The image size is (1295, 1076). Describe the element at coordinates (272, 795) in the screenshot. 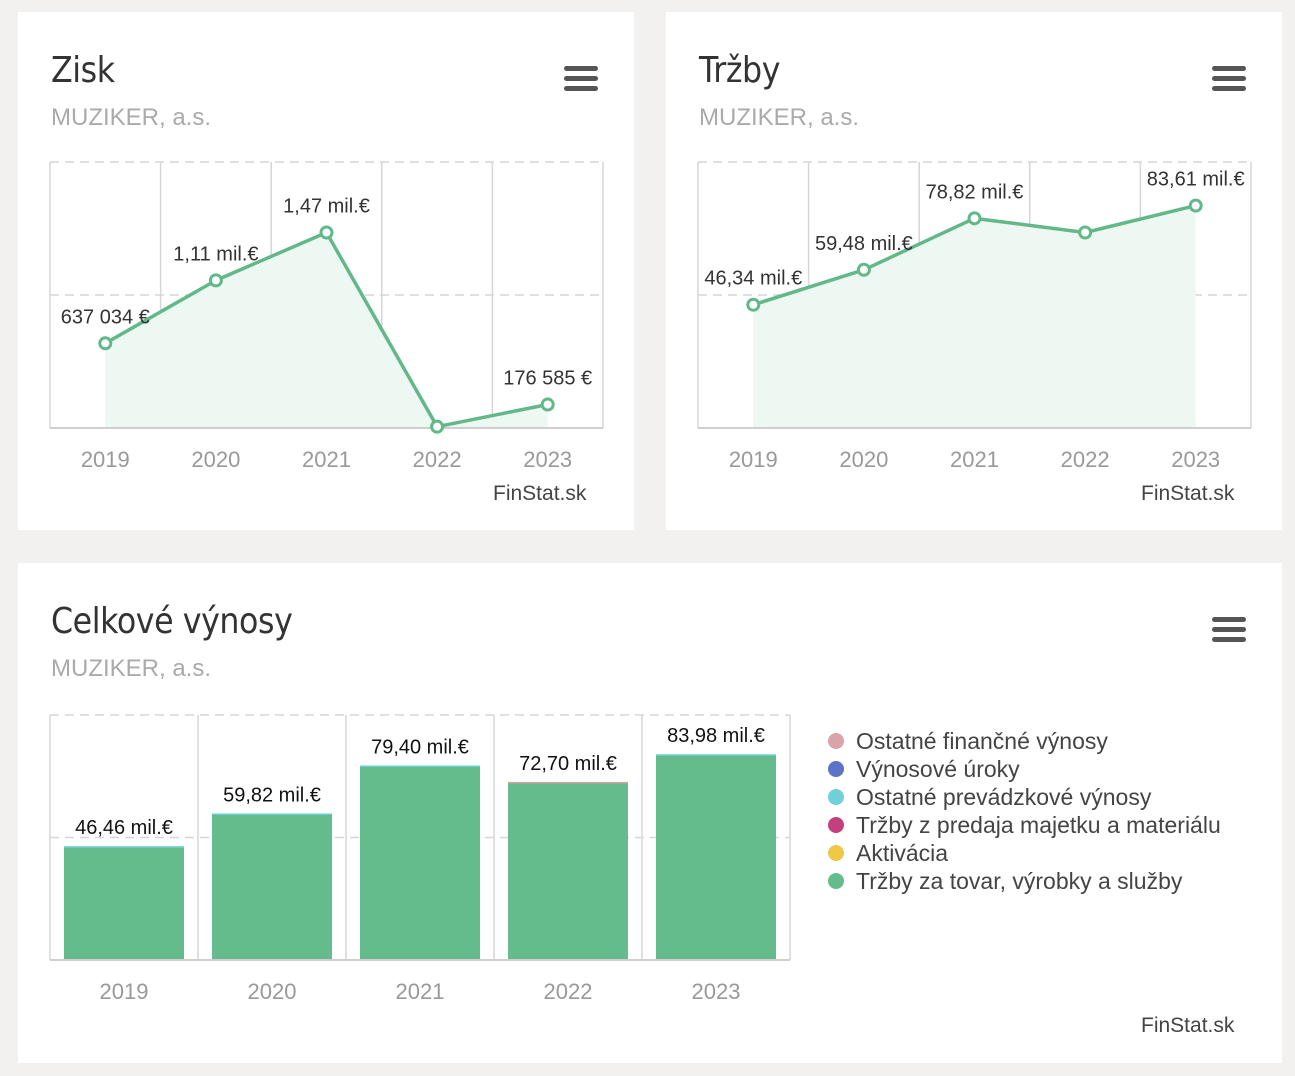

I see `bar-total-label: 59,82 mil.€` at that location.